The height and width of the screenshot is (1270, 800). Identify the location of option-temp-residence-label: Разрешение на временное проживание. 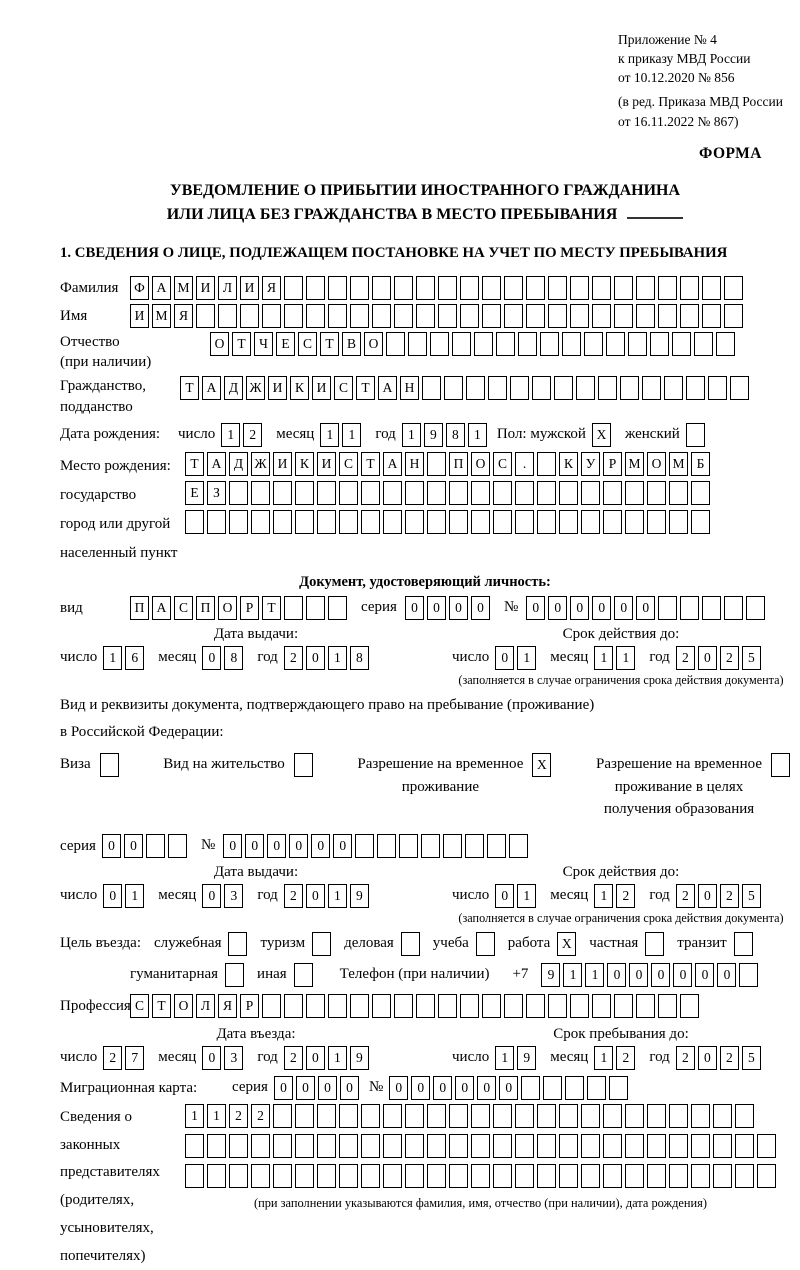
(440, 775).